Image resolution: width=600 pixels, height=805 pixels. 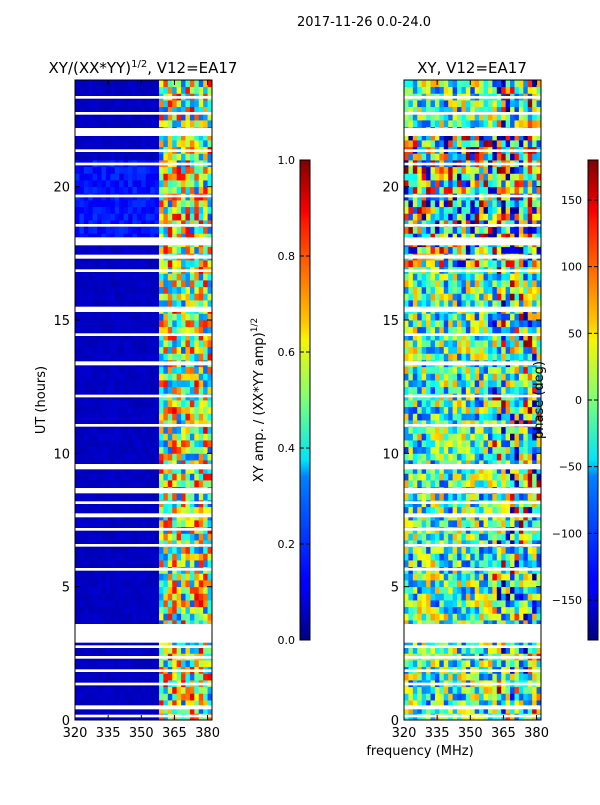 I want to click on flagged-row, so click(x=143, y=466).